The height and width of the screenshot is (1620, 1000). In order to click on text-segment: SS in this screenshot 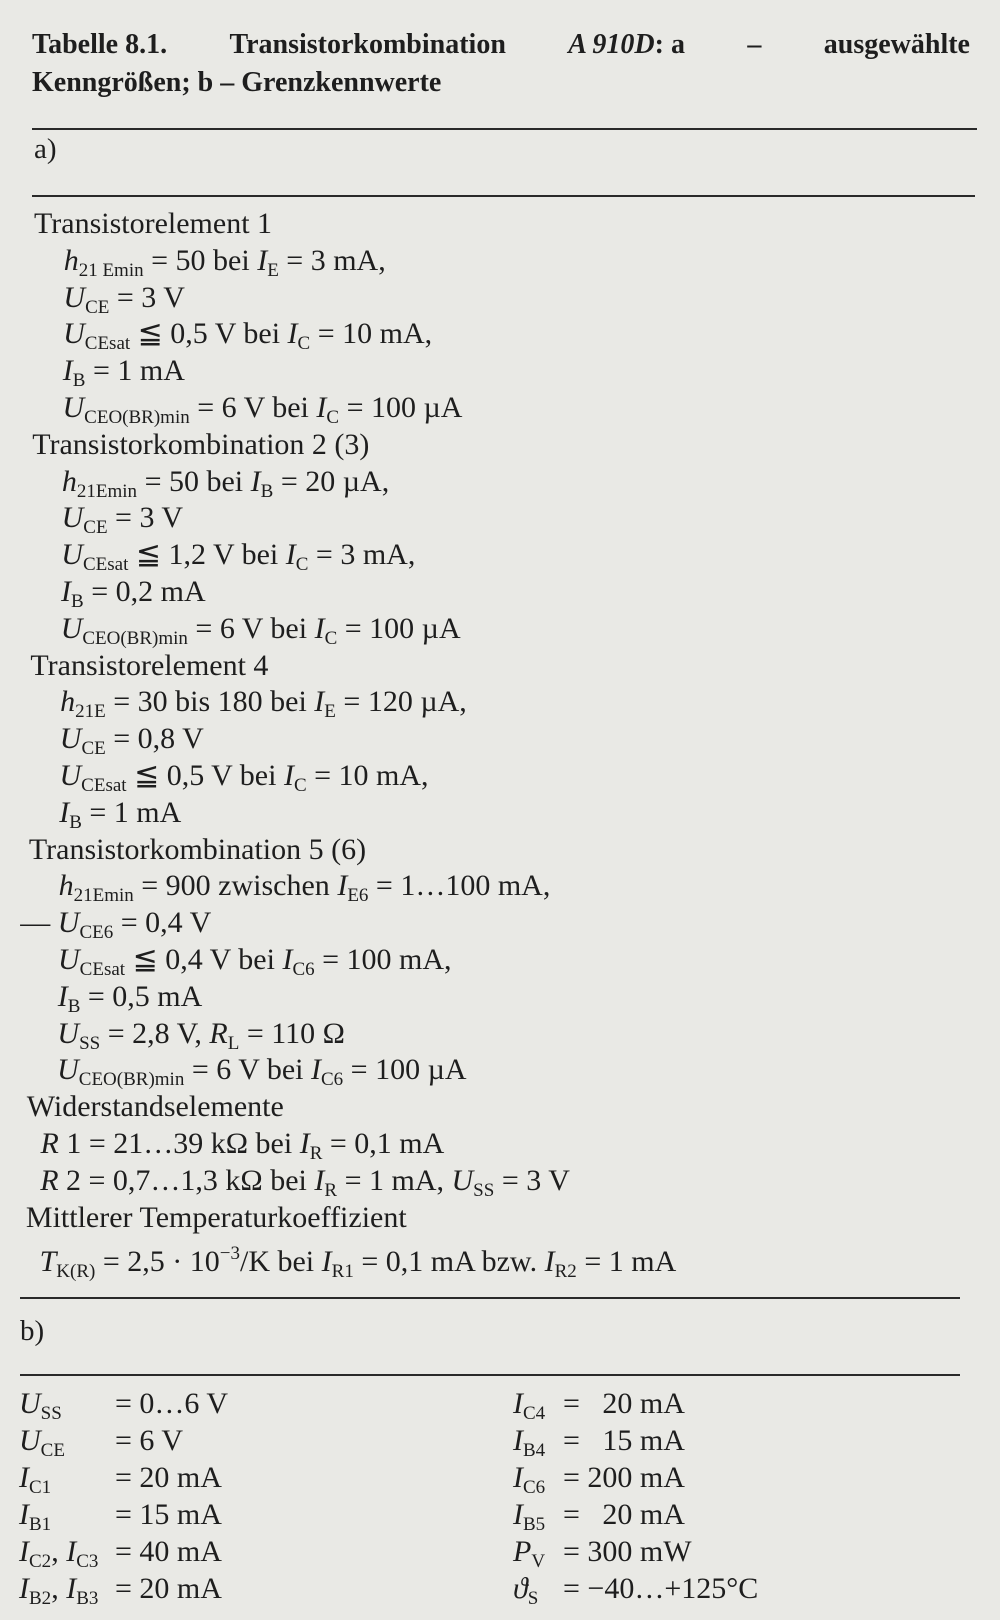, I will do `click(90, 1043)`.